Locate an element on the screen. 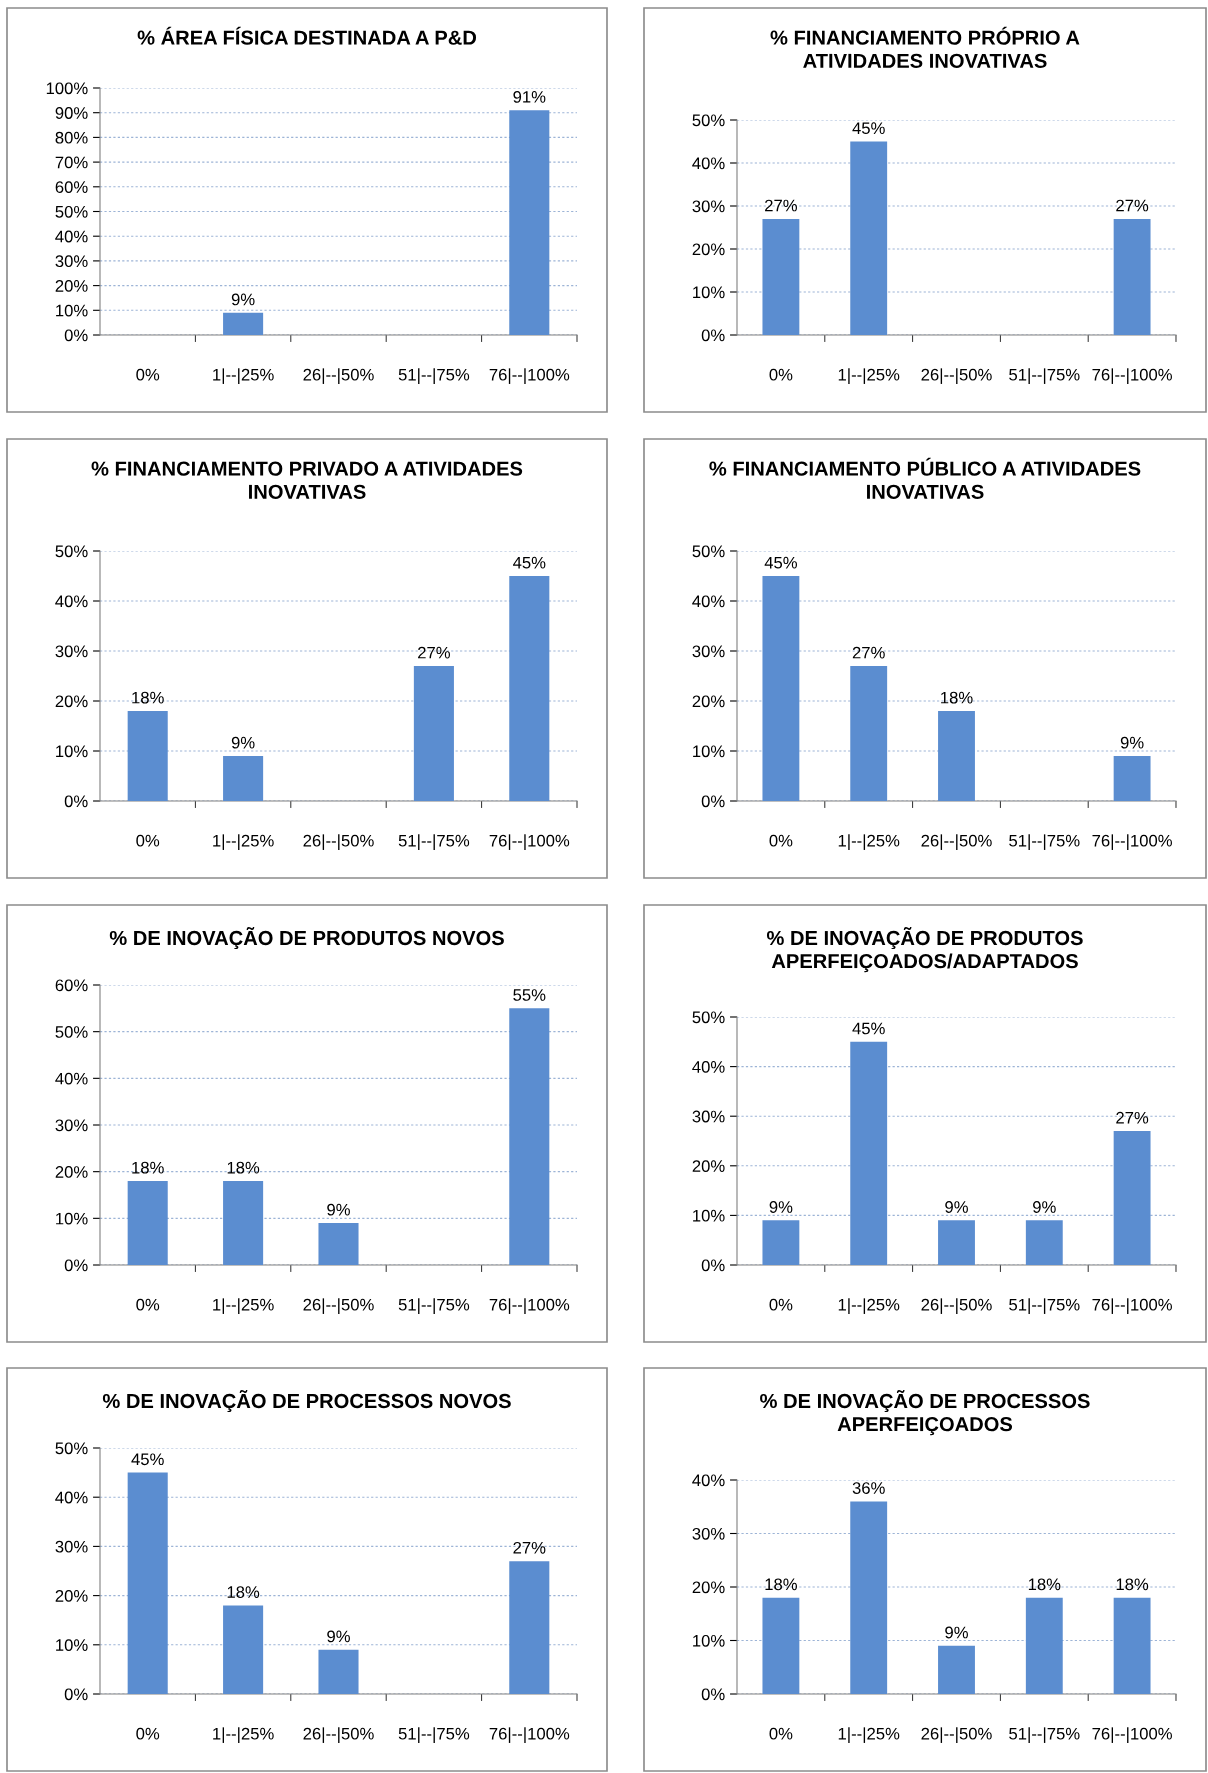 Image resolution: width=1208 pixels, height=1773 pixels. y-tick-label: 100% is located at coordinates (67, 88).